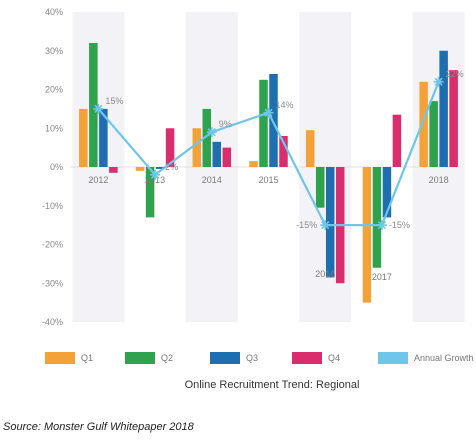 This screenshot has height=440, width=476. Describe the element at coordinates (197, 147) in the screenshot. I see `bar-q1-2014` at that location.